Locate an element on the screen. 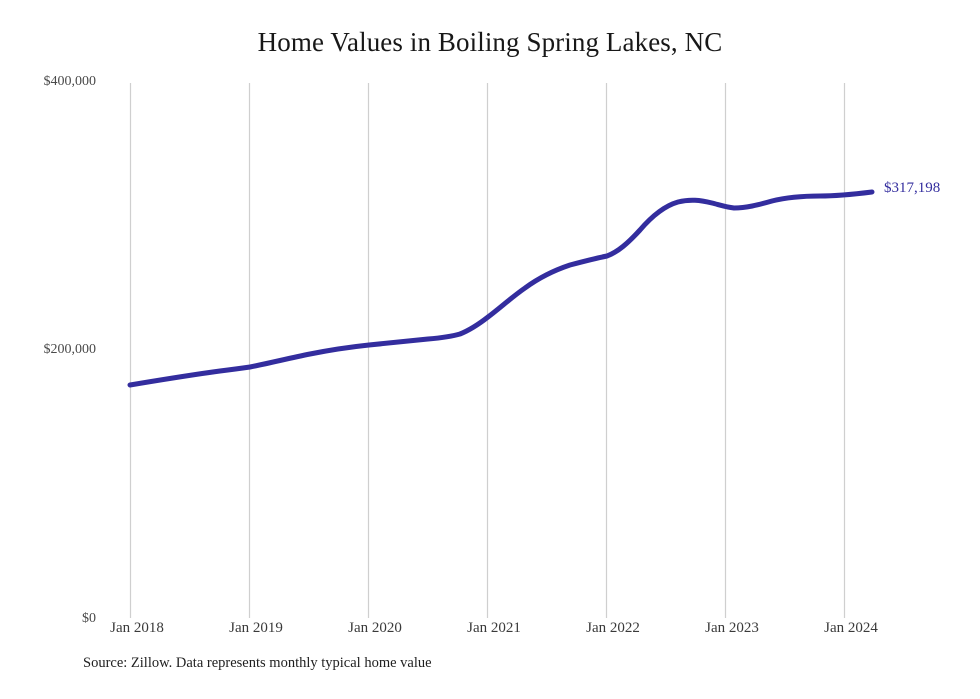 The width and height of the screenshot is (980, 699). x-axis-label-jan-2018: Jan 2018 is located at coordinates (137, 628).